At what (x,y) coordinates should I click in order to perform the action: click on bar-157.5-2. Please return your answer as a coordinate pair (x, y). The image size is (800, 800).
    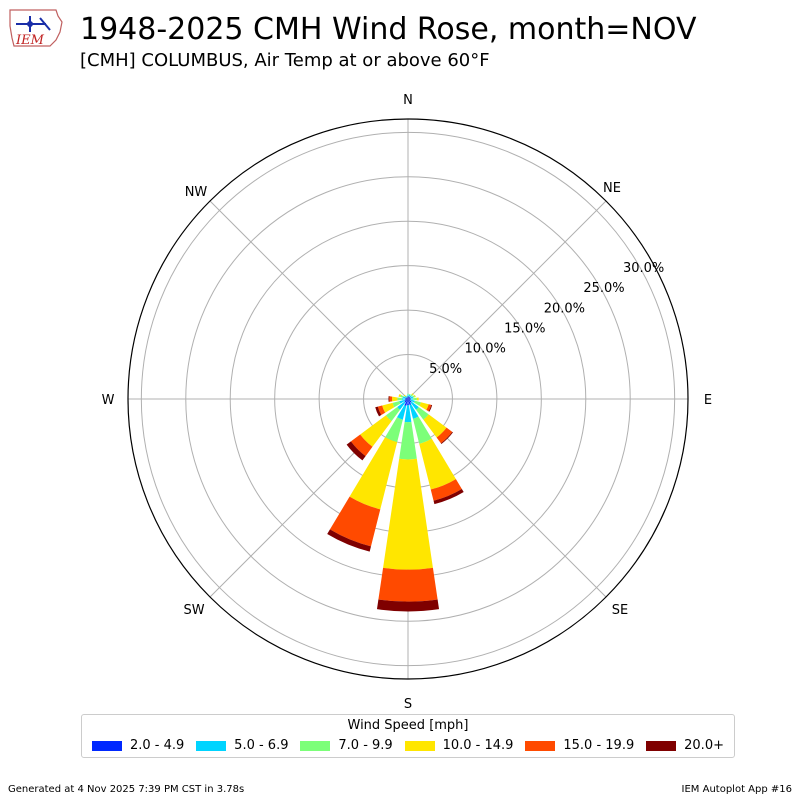
    Looking at the image, I should click on (414, 411).